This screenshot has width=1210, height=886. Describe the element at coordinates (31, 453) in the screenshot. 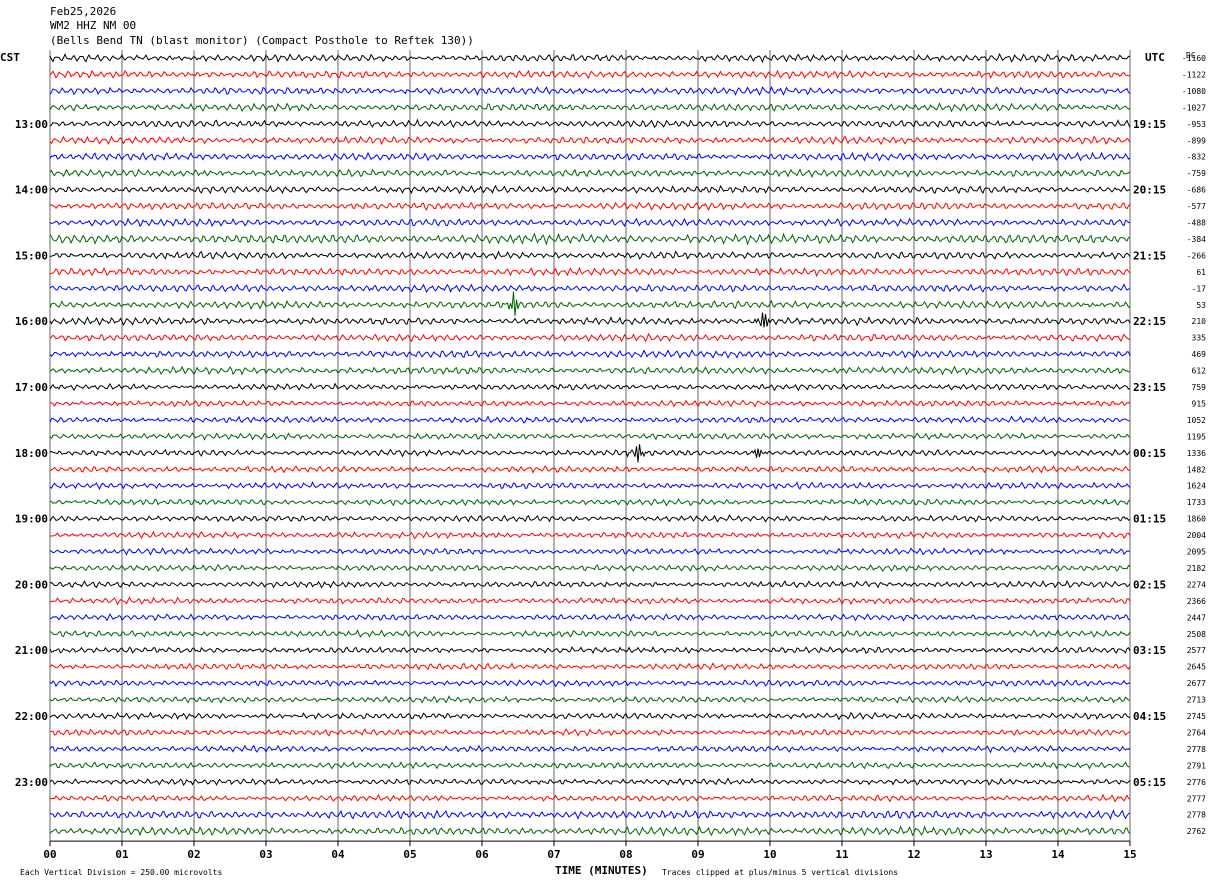

I see `cst-hour-label: 18:00` at that location.